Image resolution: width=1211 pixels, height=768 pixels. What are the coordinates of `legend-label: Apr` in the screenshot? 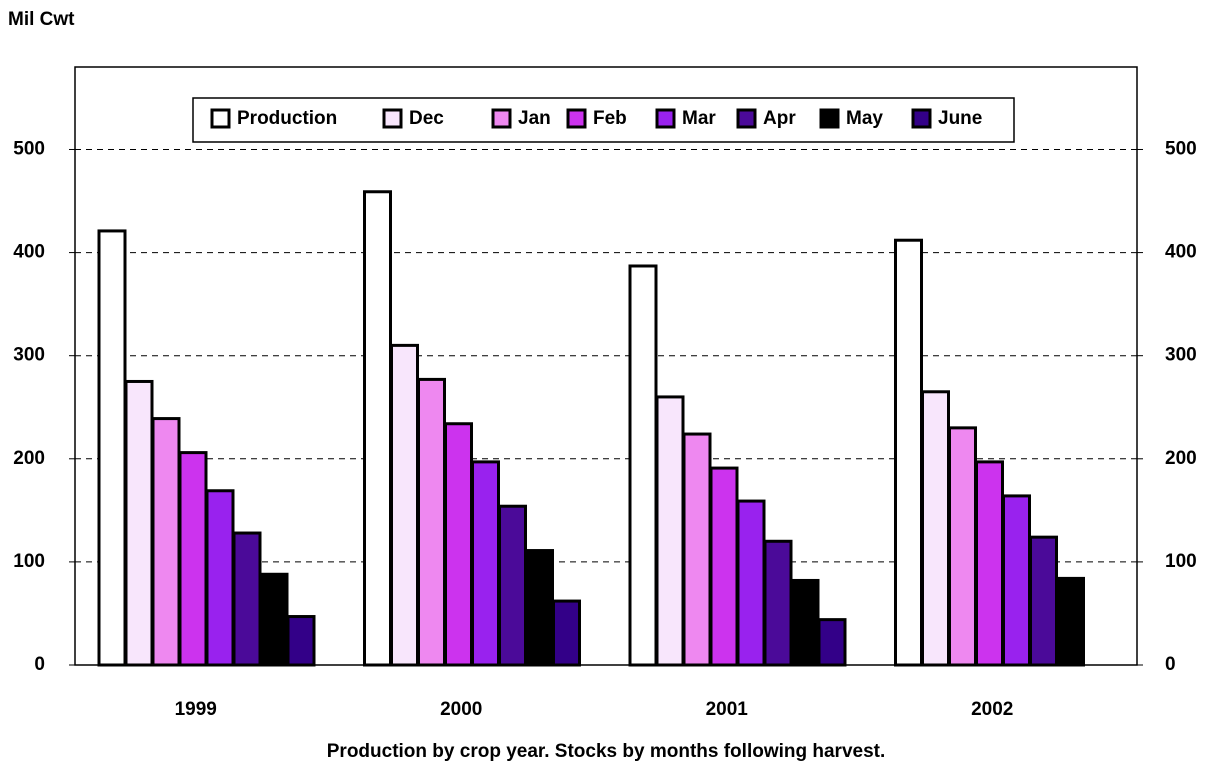 It's located at (779, 118).